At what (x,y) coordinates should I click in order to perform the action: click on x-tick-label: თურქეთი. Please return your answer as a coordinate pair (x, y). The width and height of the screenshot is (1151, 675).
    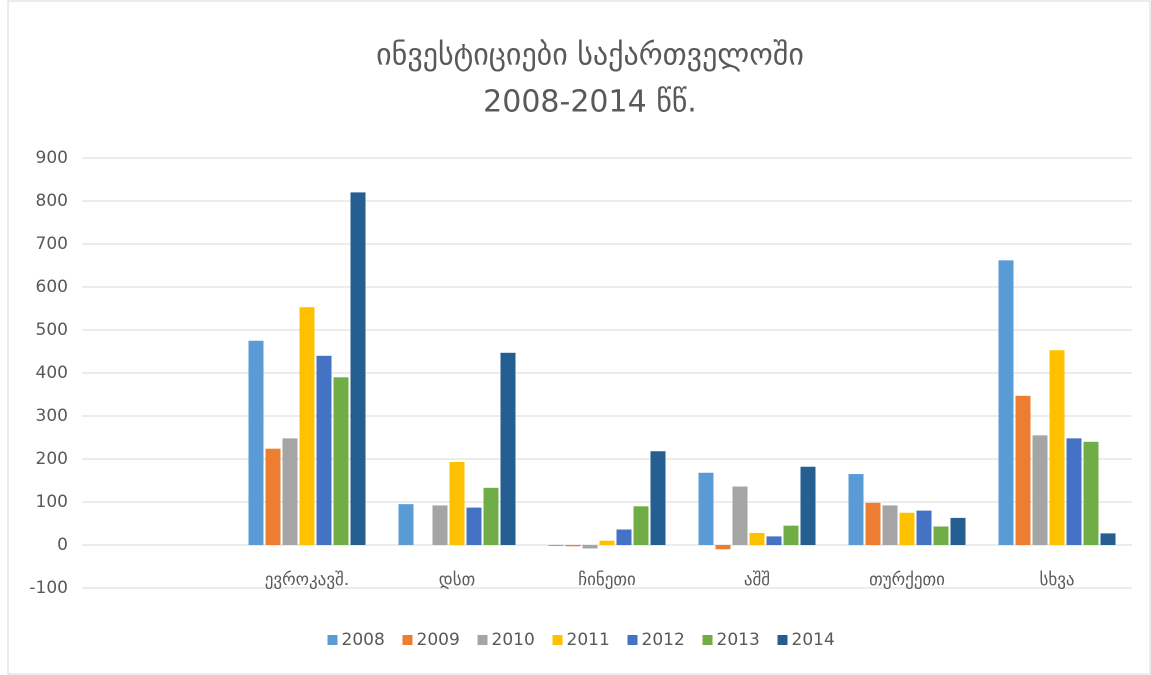
    Looking at the image, I should click on (907, 580).